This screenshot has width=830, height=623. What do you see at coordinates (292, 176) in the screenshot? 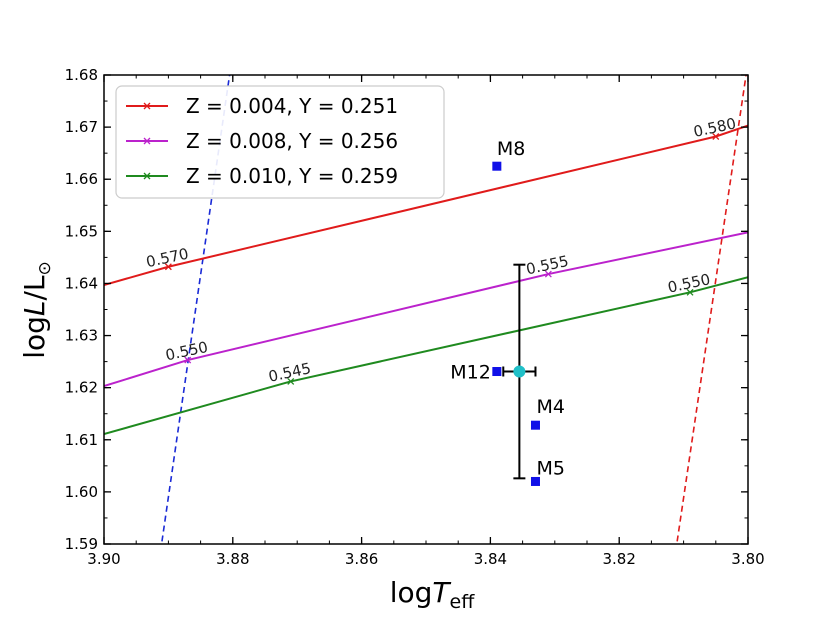
I see `legend-label: Z = 0.010, Y = 0.259` at bounding box center [292, 176].